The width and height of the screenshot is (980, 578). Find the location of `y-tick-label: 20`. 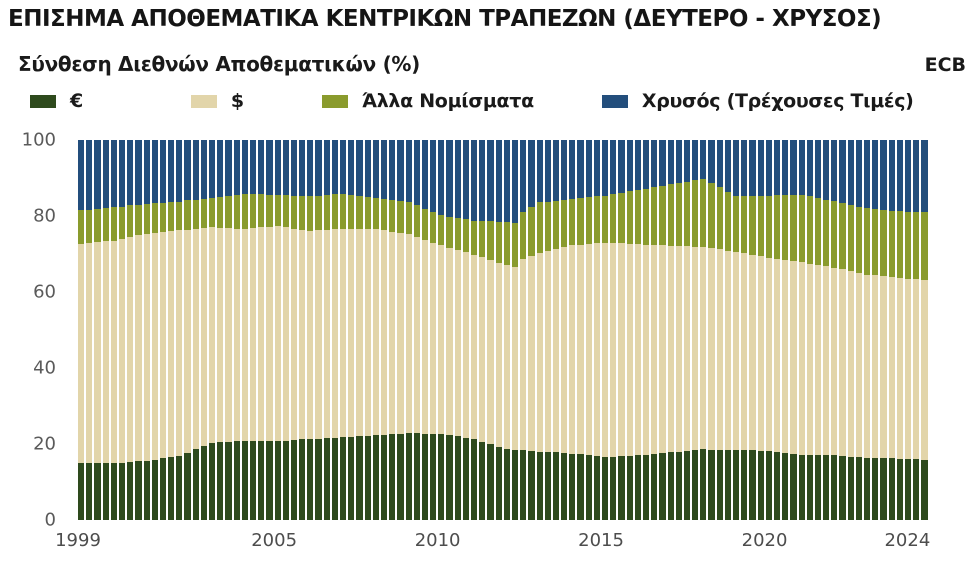

y-tick-label: 20 is located at coordinates (44, 444).